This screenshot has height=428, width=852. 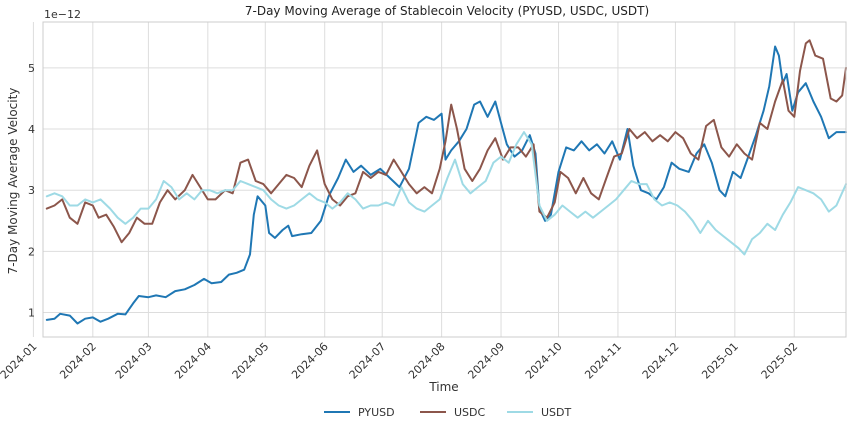 I want to click on legend-label-usdc: USDC, so click(x=470, y=412).